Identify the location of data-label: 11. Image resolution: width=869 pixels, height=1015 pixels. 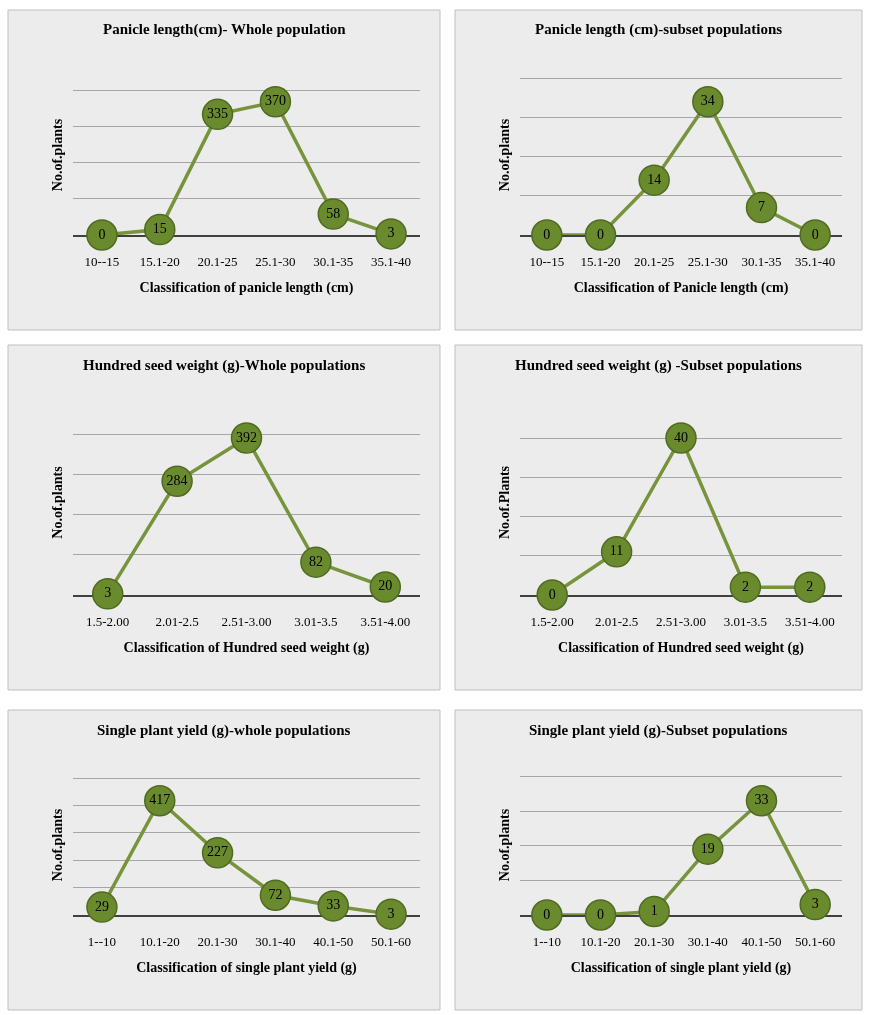
(616, 551).